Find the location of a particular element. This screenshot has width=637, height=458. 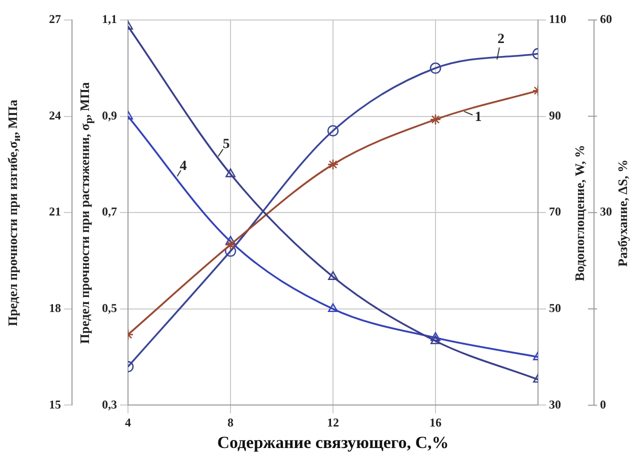

y-tick-label: 18 is located at coordinates (55, 307).